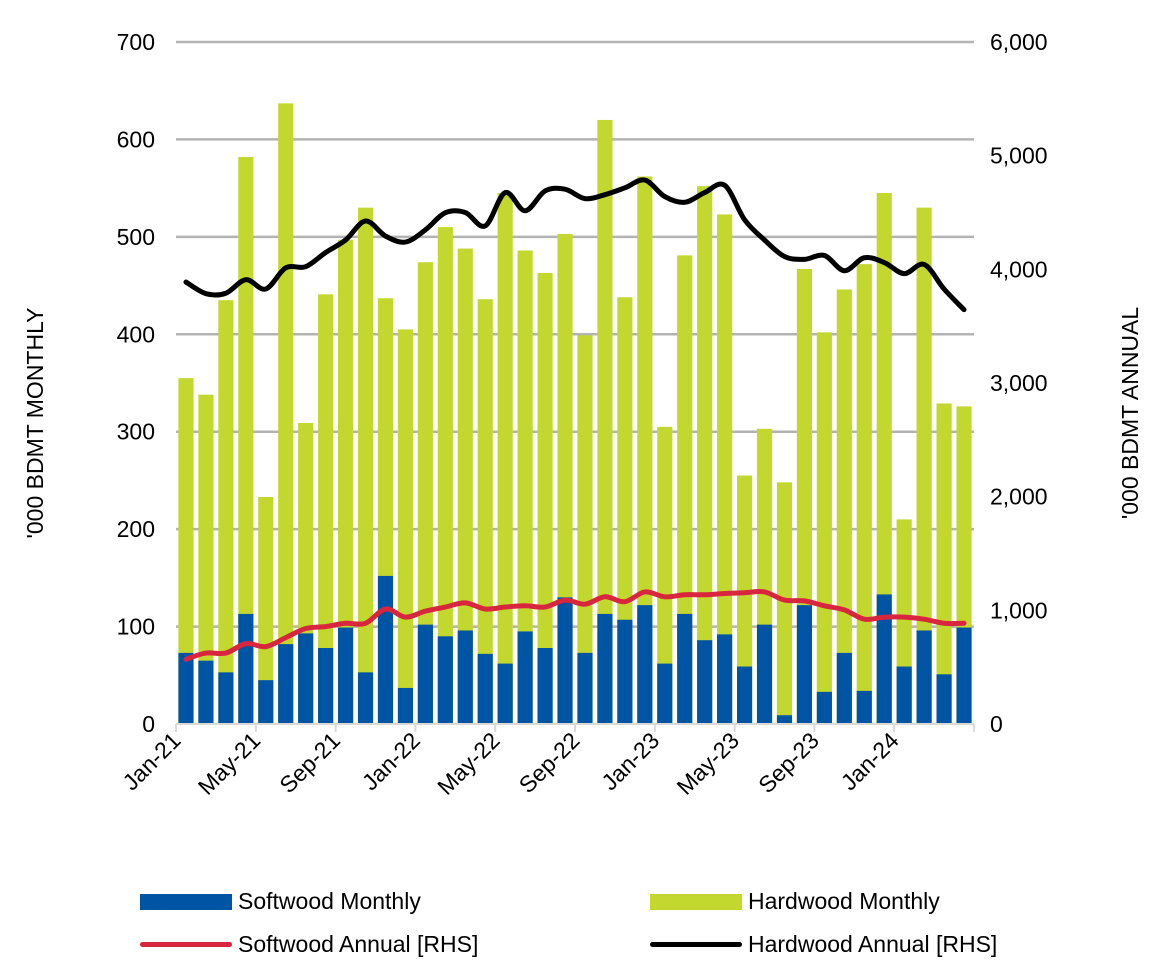  Describe the element at coordinates (136, 432) in the screenshot. I see `y-tick-label: 300` at that location.